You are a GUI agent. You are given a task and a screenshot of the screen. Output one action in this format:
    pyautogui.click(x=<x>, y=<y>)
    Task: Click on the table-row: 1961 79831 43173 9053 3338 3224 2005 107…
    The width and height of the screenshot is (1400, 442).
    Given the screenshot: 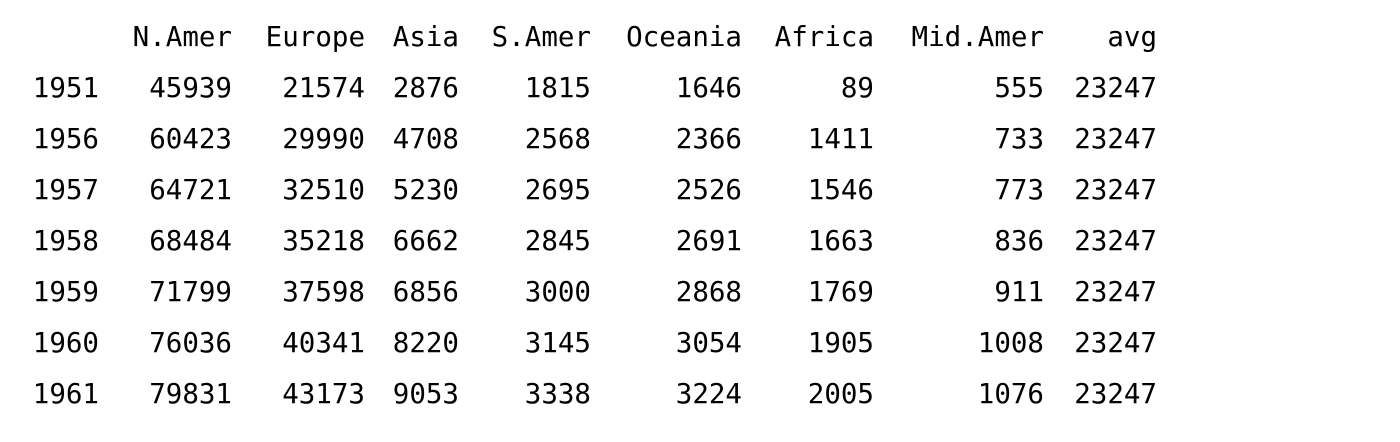 What is the action you would take?
    pyautogui.click(x=700, y=394)
    